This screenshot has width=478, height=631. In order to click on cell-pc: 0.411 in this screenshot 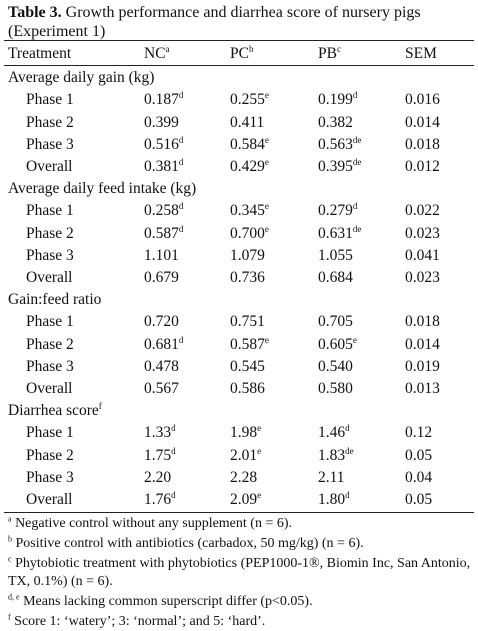, I will do `click(247, 122)`.